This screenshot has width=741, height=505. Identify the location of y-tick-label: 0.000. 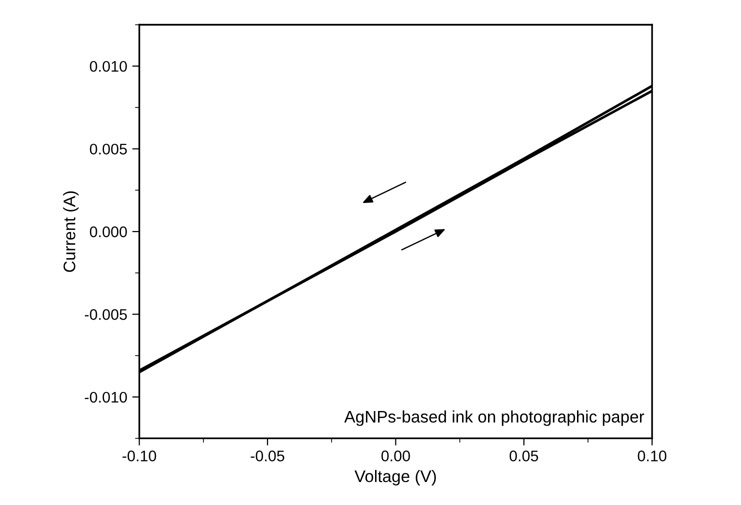
(108, 232).